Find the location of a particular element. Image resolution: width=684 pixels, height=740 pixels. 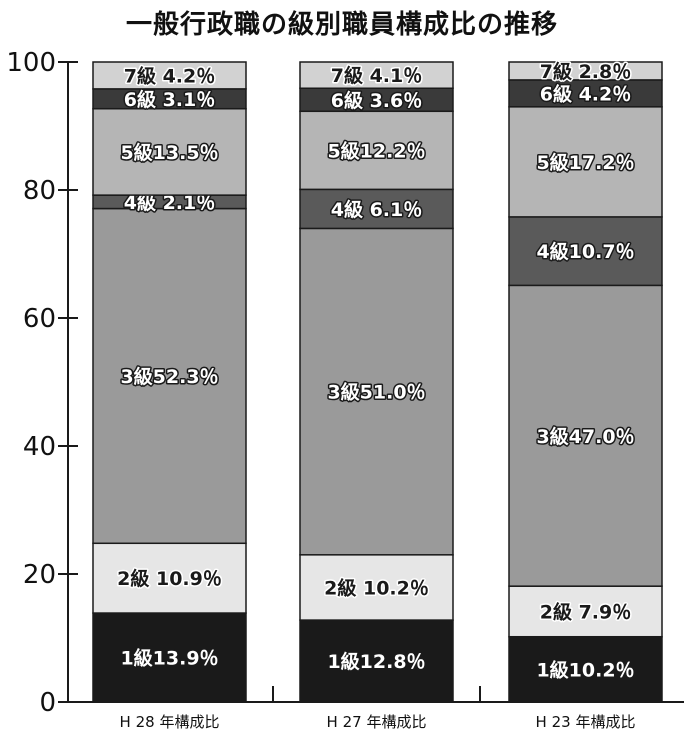

data-label-2-6: 6級 3.6％ is located at coordinates (377, 100).